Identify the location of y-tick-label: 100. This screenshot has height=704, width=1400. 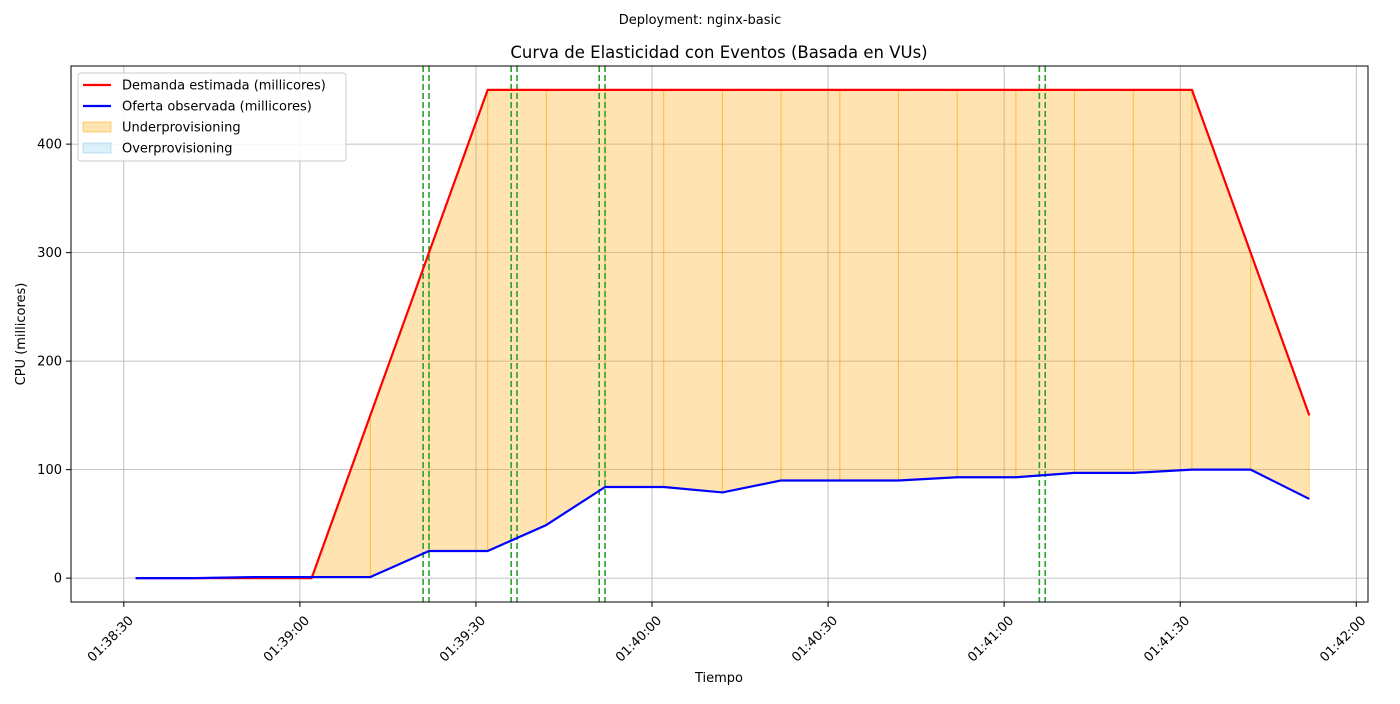
(49, 470).